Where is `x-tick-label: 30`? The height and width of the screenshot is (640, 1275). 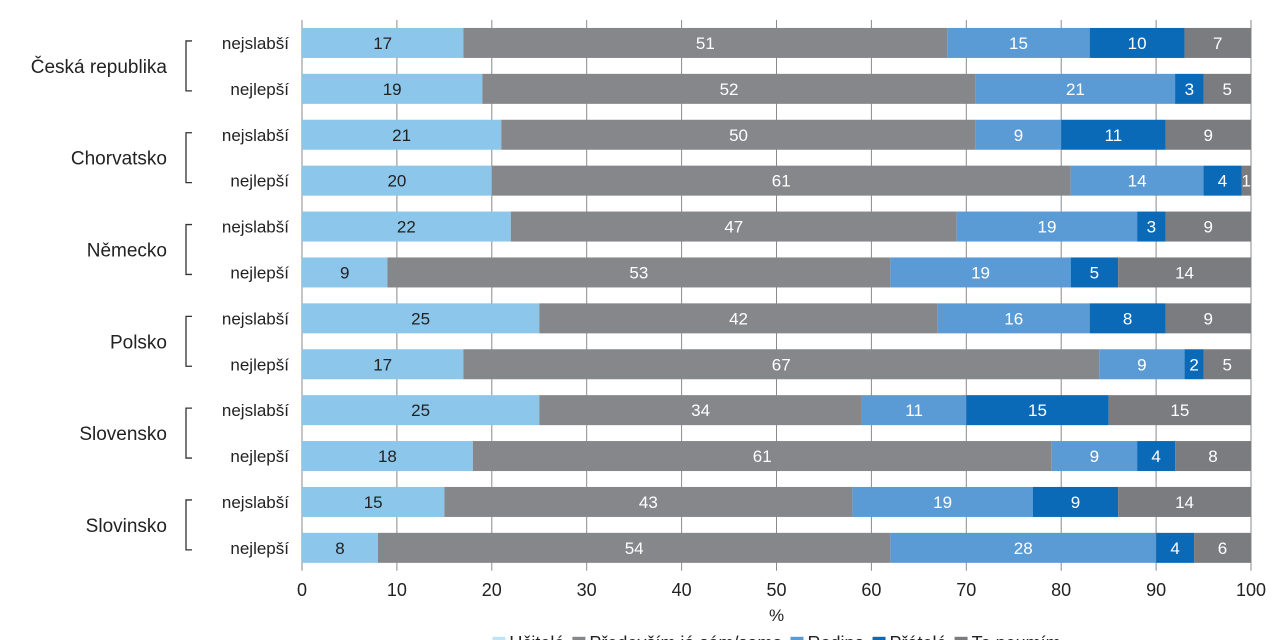
x-tick-label: 30 is located at coordinates (587, 590).